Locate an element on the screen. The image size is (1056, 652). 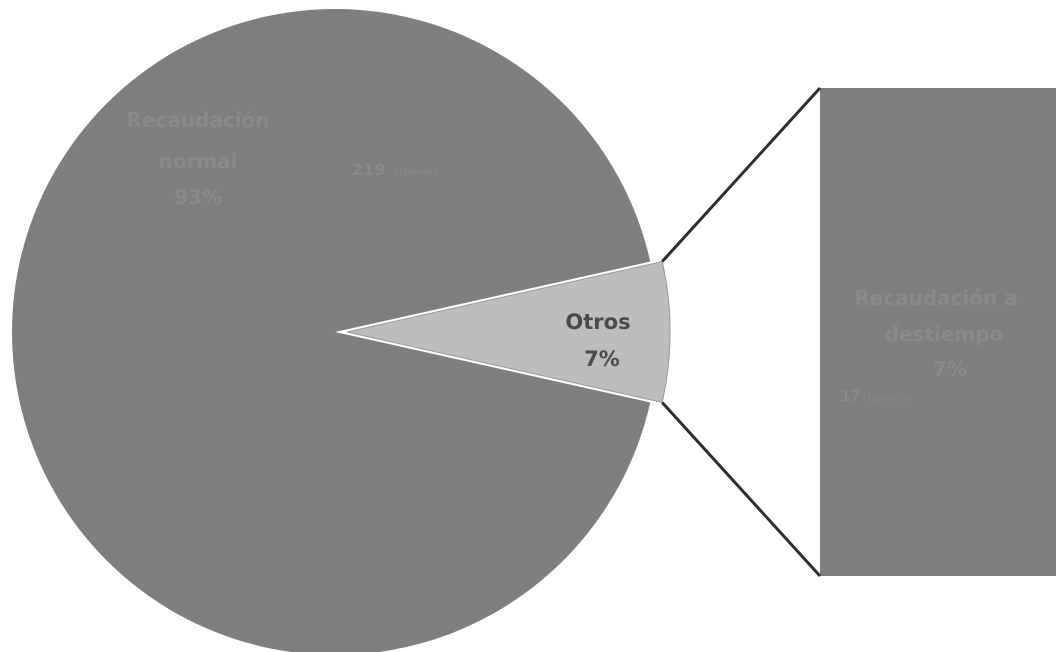
slice-percent-normal: 93% is located at coordinates (198, 197).